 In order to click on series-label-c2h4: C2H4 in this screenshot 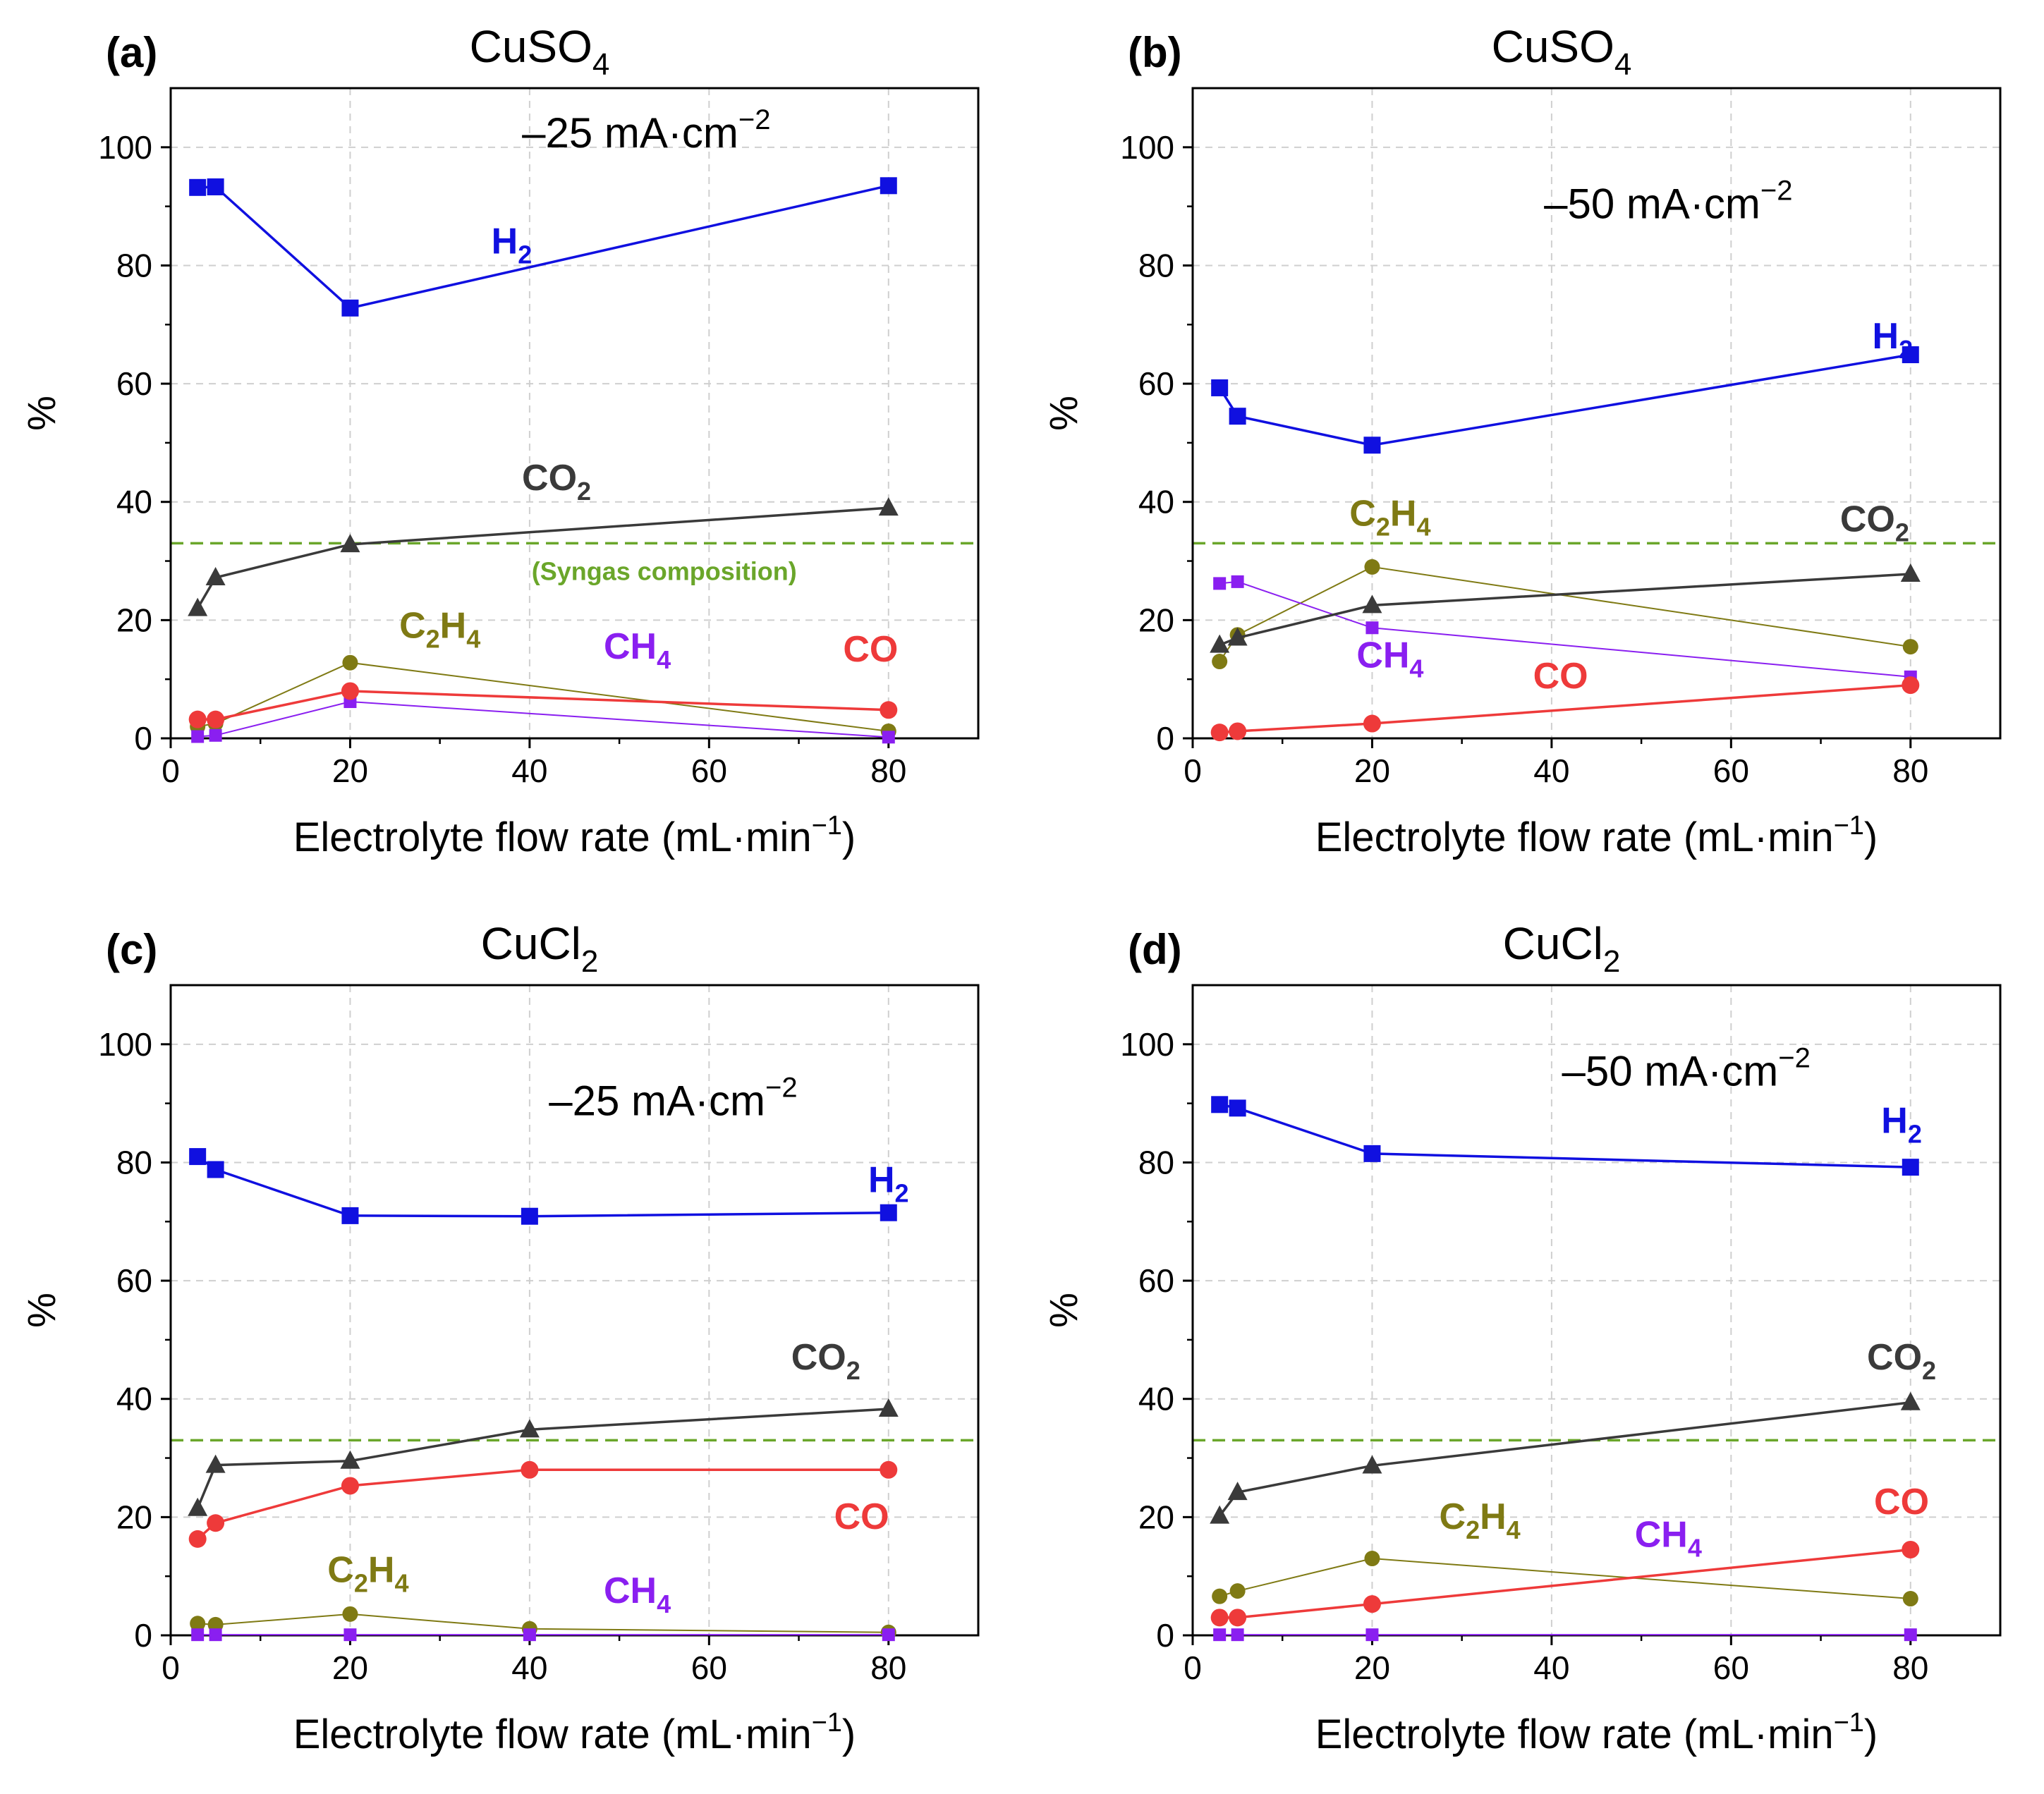, I will do `click(1480, 1520)`.